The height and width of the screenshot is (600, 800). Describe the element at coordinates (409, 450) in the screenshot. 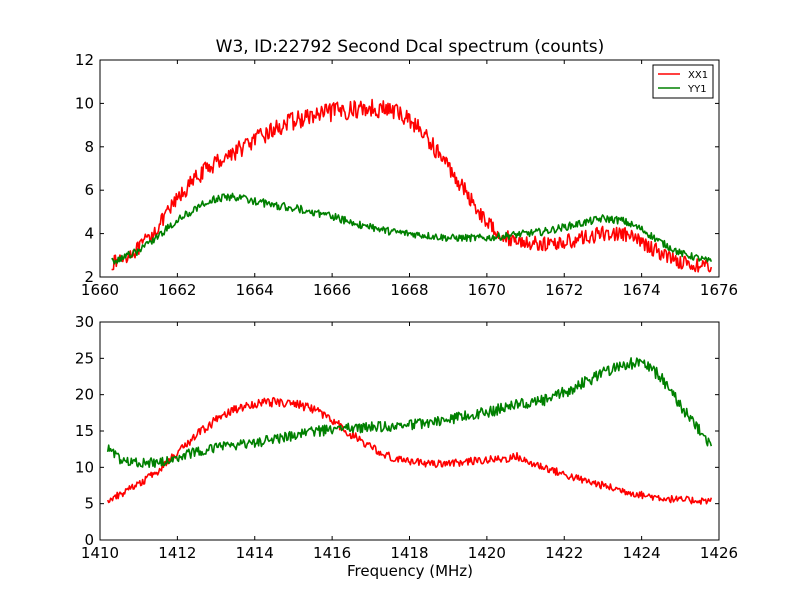

I see `series-xx1-line` at that location.